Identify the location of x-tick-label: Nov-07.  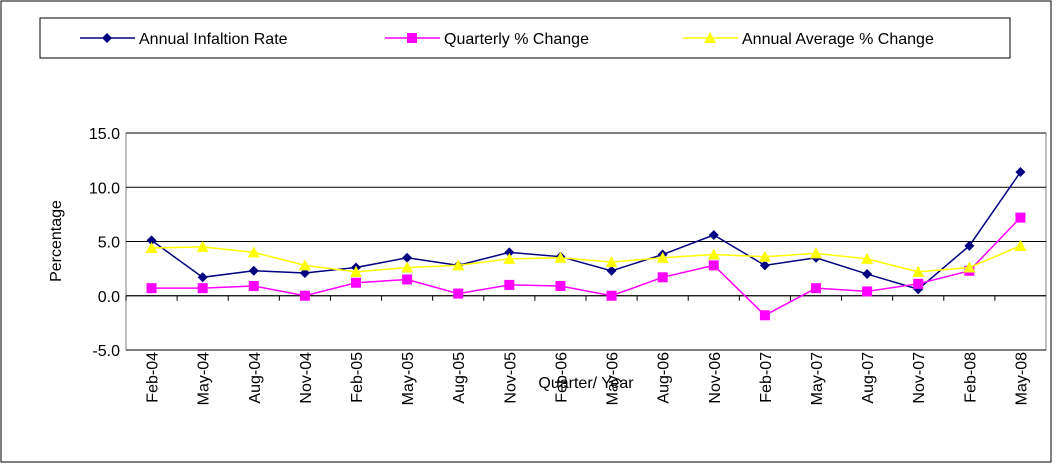
(919, 378).